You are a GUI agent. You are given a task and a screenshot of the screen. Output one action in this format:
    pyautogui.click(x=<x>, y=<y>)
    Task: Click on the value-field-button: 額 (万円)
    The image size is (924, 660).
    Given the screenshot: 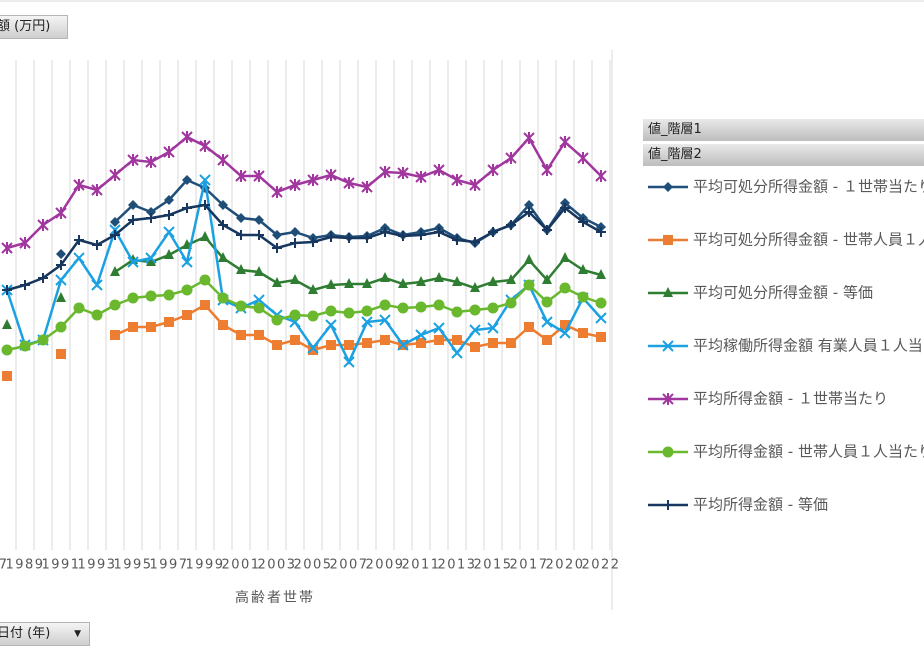 What is the action you would take?
    pyautogui.click(x=34, y=27)
    